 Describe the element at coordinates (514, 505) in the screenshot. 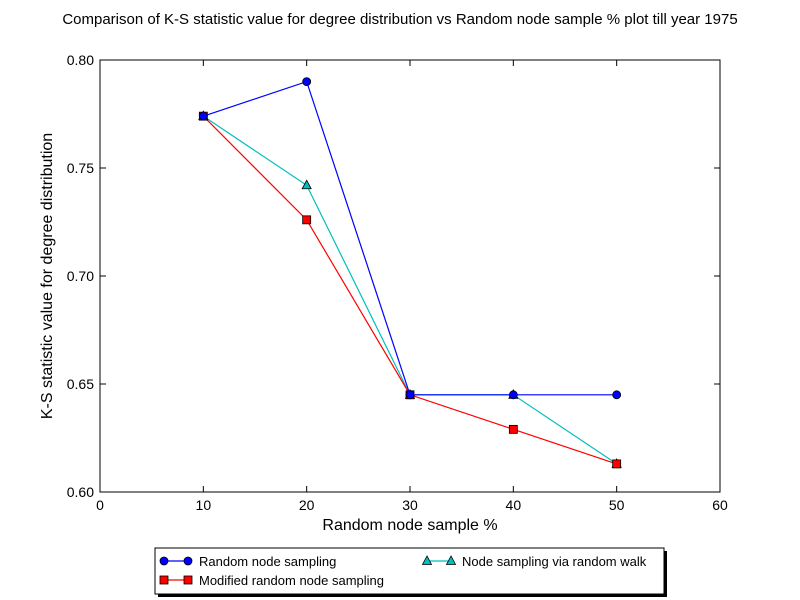

I see `x-tick-label: 40` at that location.